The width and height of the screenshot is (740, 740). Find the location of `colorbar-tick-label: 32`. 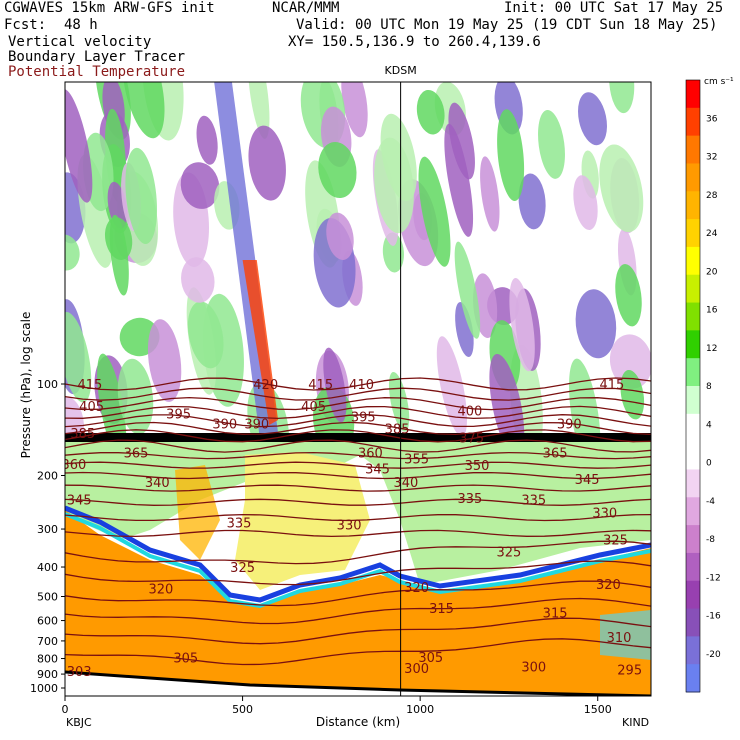

colorbar-tick-label: 32 is located at coordinates (711, 158).